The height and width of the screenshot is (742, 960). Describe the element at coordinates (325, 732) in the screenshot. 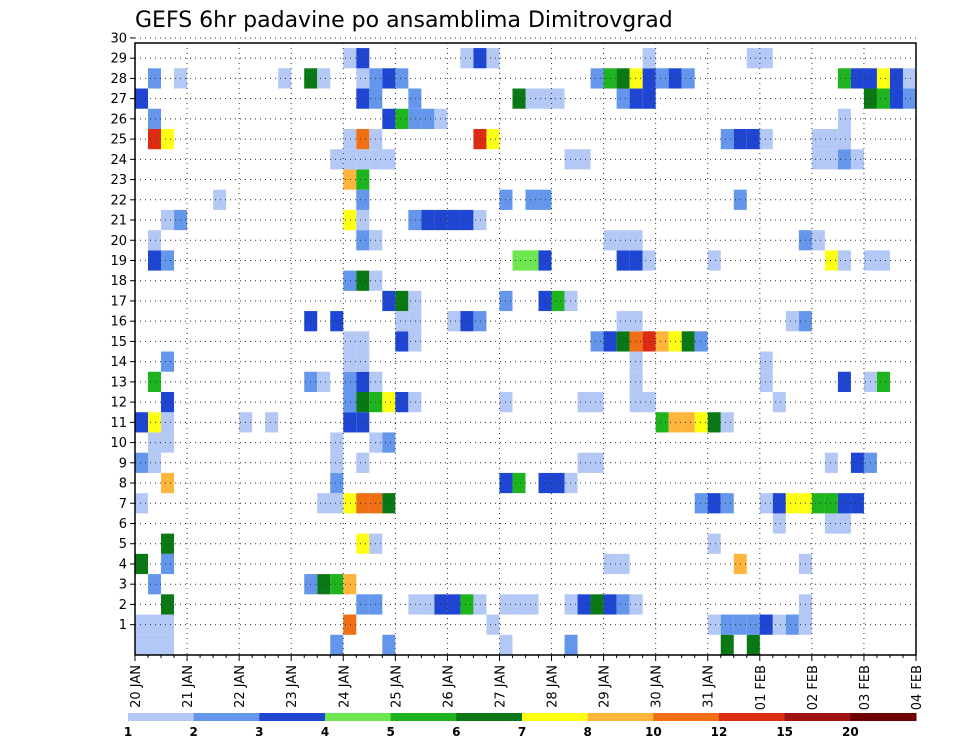

I see `legend-label: 4` at that location.